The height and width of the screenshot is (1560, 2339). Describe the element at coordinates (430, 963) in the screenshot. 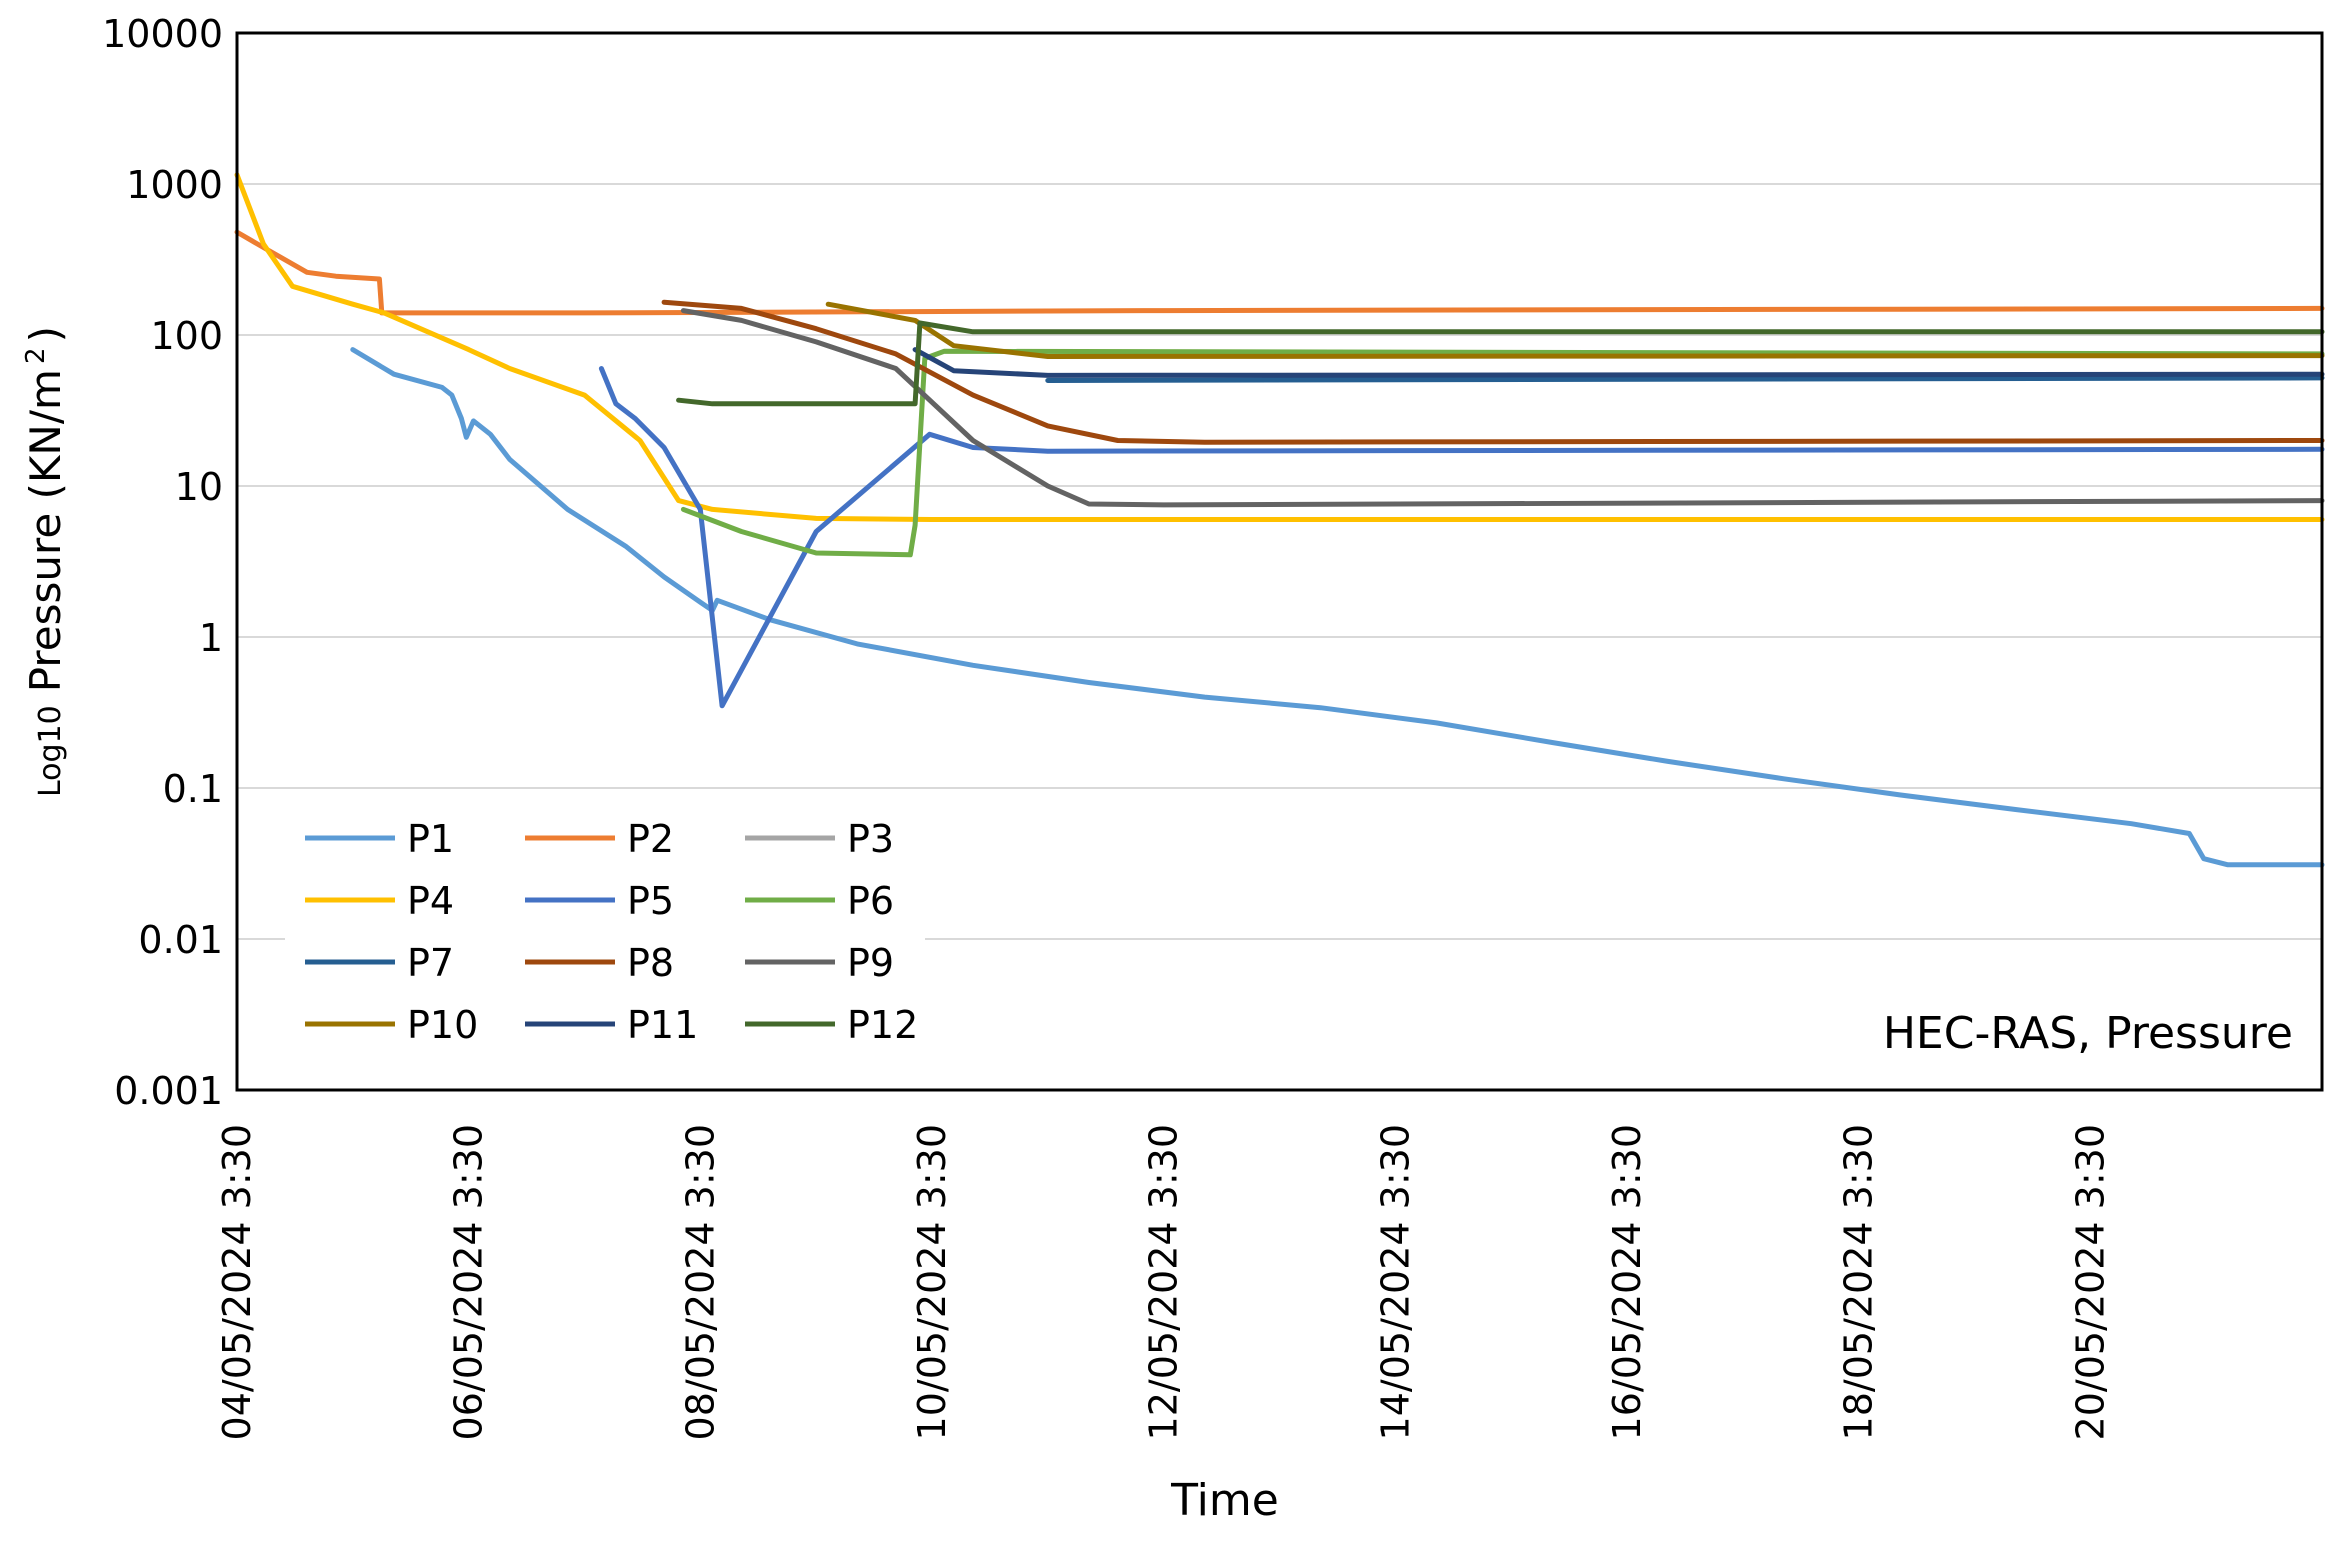

I see `legend-label-p7: P7` at that location.